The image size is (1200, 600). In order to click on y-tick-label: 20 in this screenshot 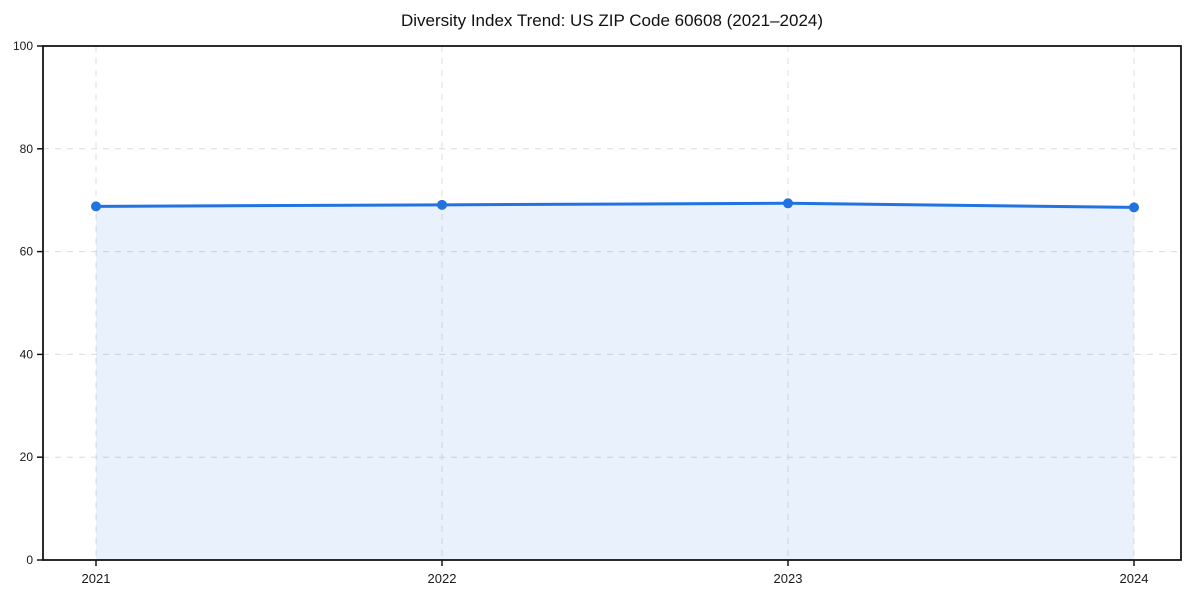, I will do `click(27, 457)`.